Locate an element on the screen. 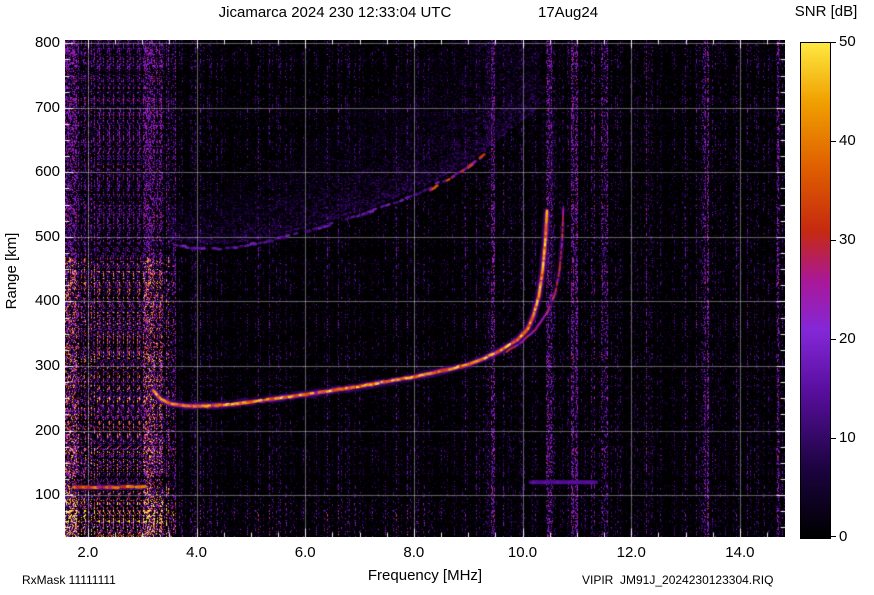  x-tick-label: 8.0 is located at coordinates (414, 552).